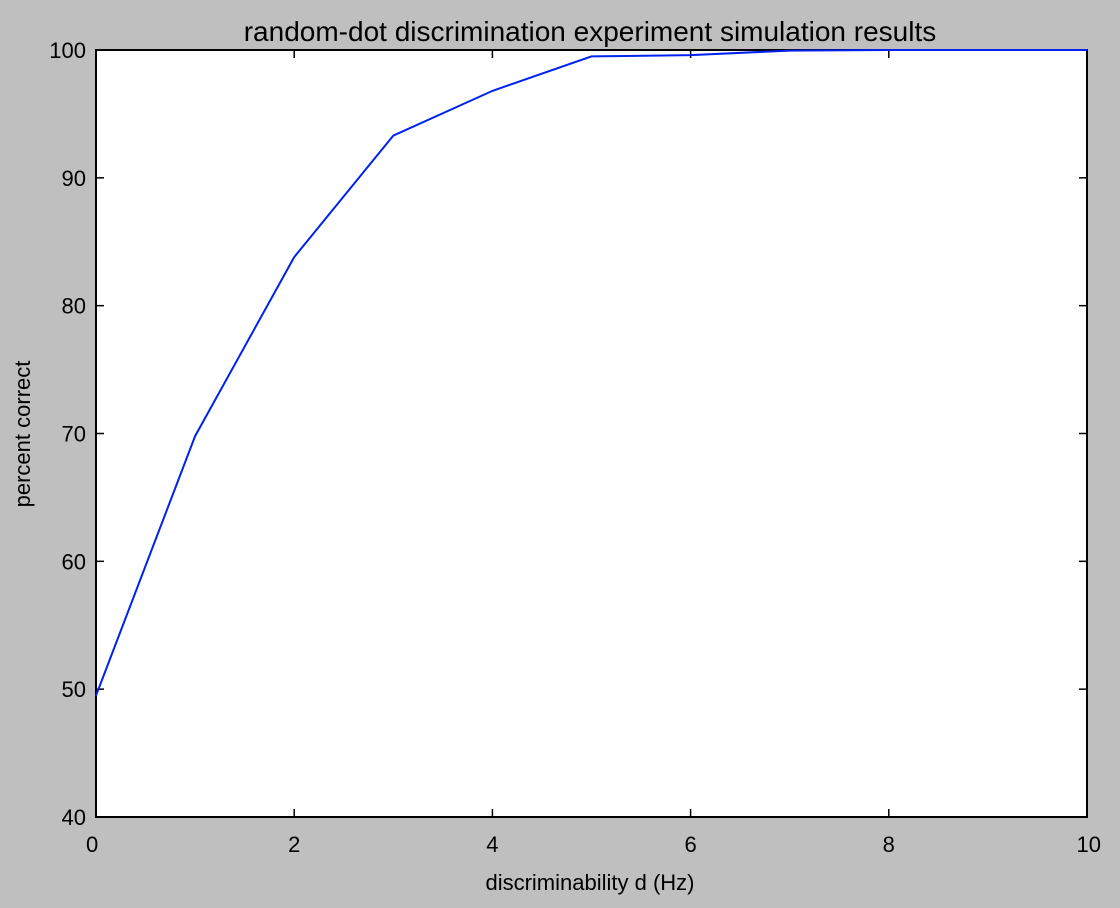 The height and width of the screenshot is (908, 1120). I want to click on x-tick-label: 8, so click(889, 844).